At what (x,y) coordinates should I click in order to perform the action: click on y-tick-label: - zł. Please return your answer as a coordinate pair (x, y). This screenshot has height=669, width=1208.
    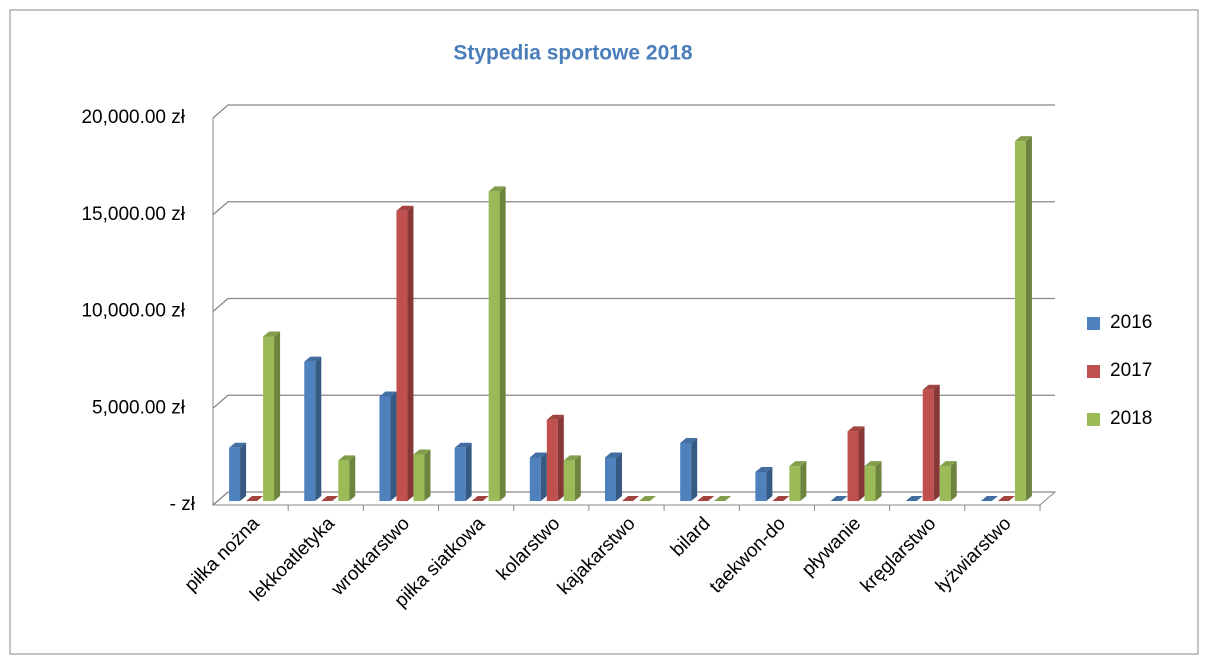
    Looking at the image, I should click on (183, 504).